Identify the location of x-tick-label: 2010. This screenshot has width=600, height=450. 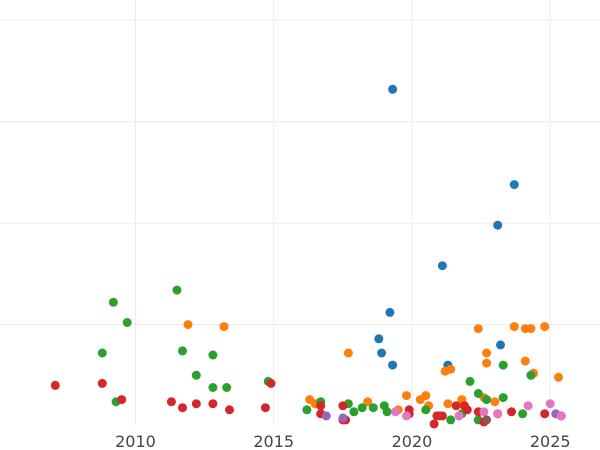
(135, 441).